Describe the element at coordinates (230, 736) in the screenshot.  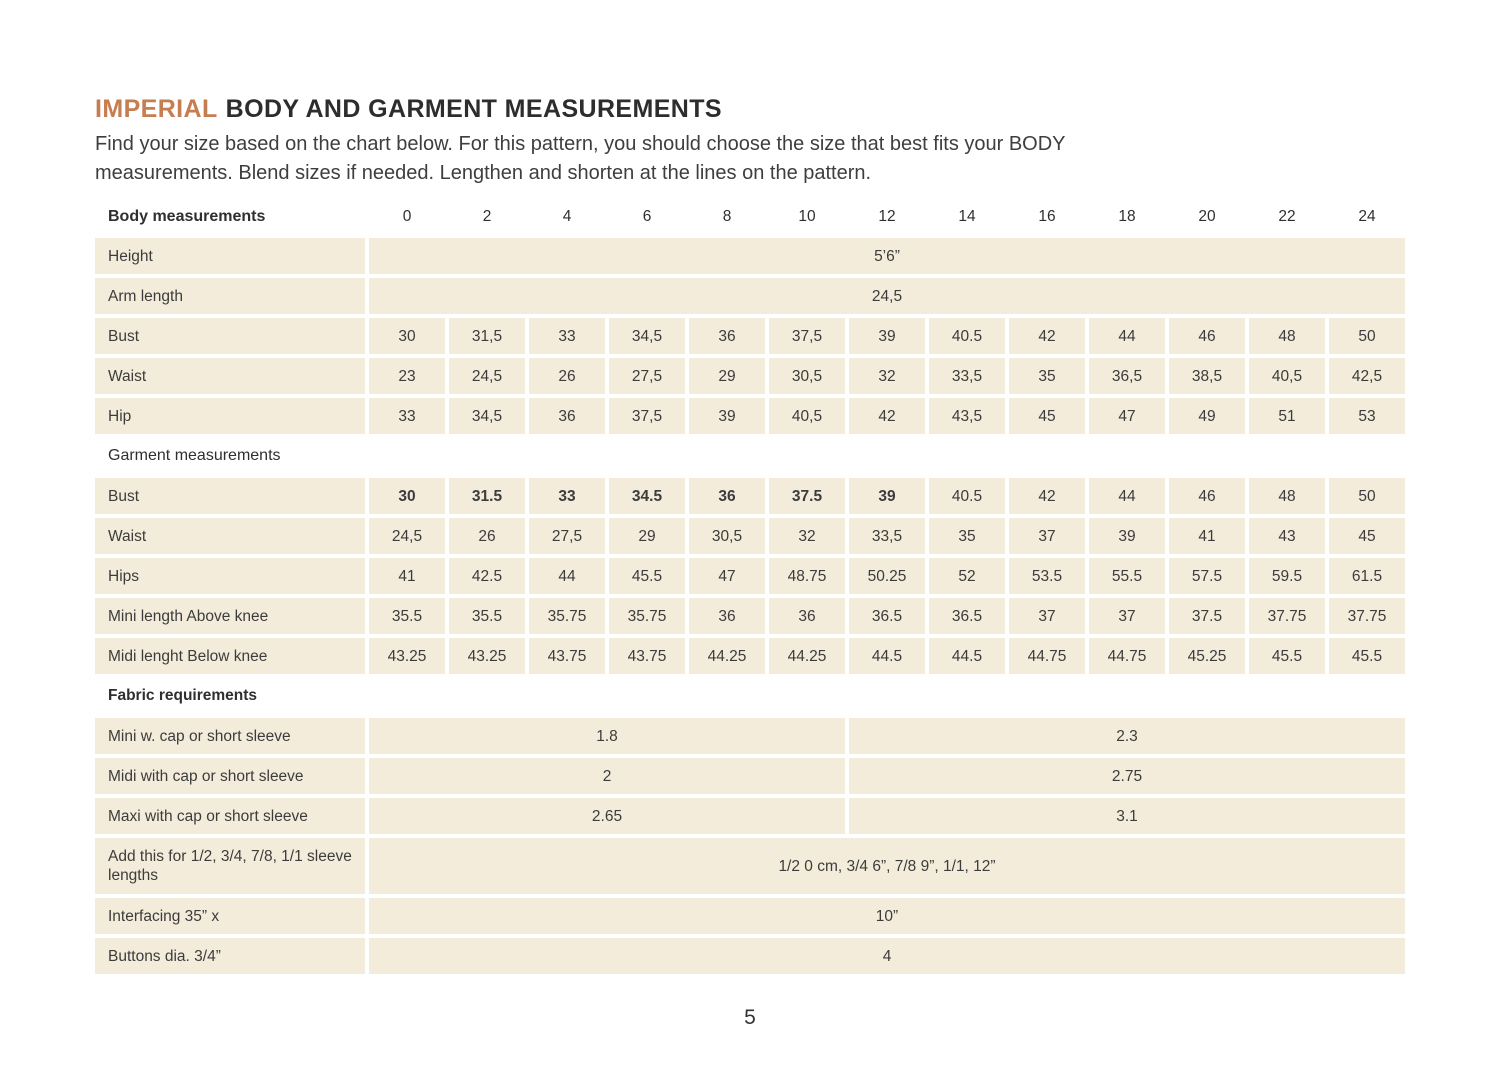
I see `row-label: Mini w. cap or short sleeve` at that location.